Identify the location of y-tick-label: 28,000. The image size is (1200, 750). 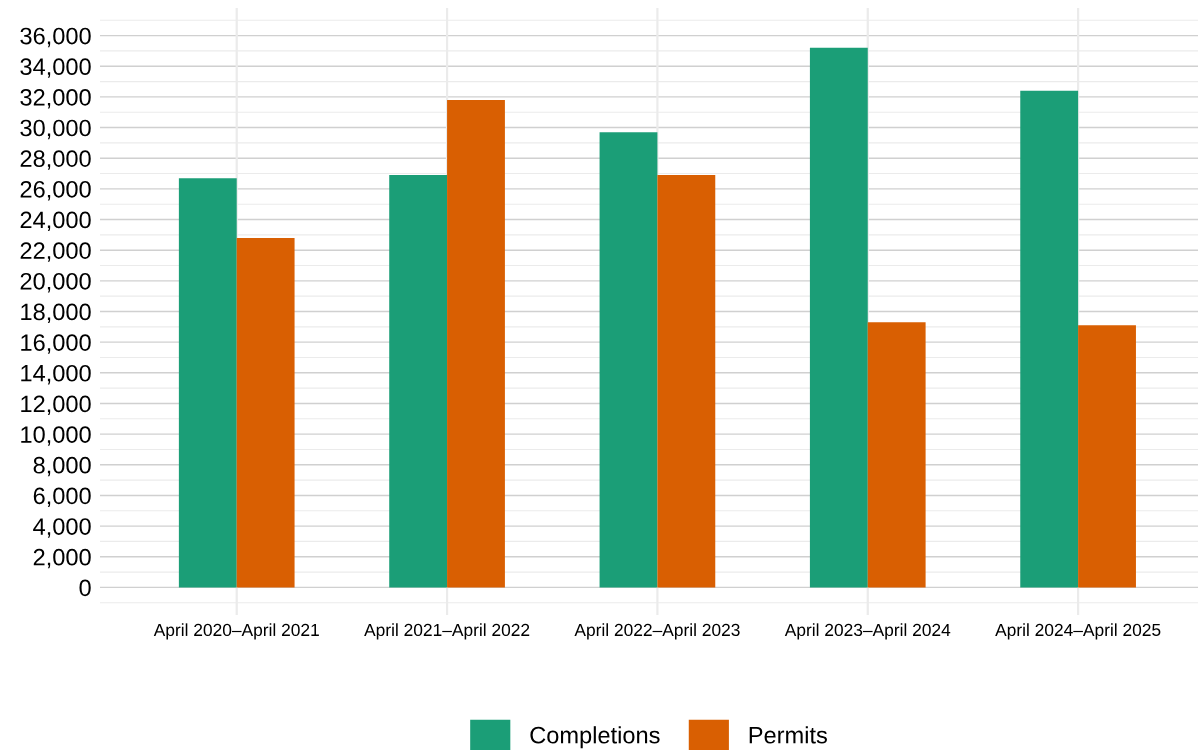
(55, 160).